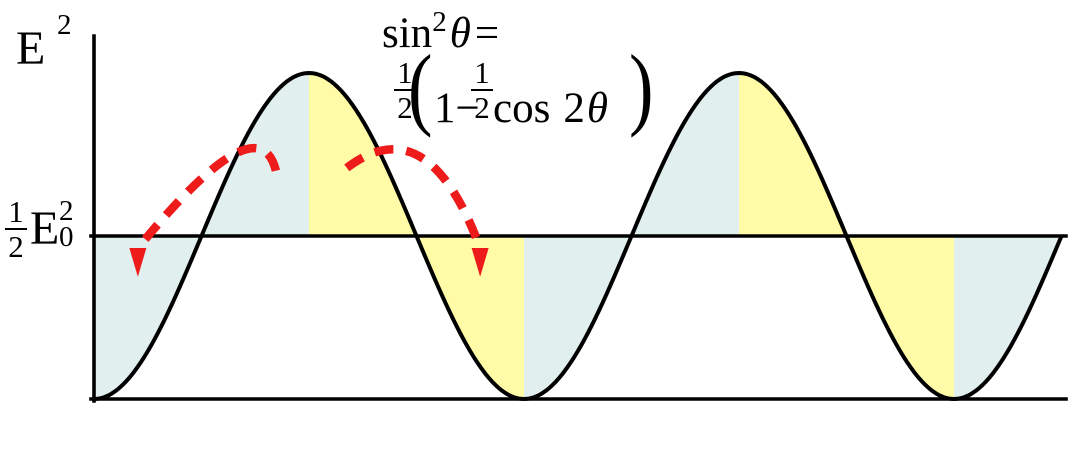  Describe the element at coordinates (64, 25) in the screenshot. I see `y-axis-top-label-superscript: 2` at that location.